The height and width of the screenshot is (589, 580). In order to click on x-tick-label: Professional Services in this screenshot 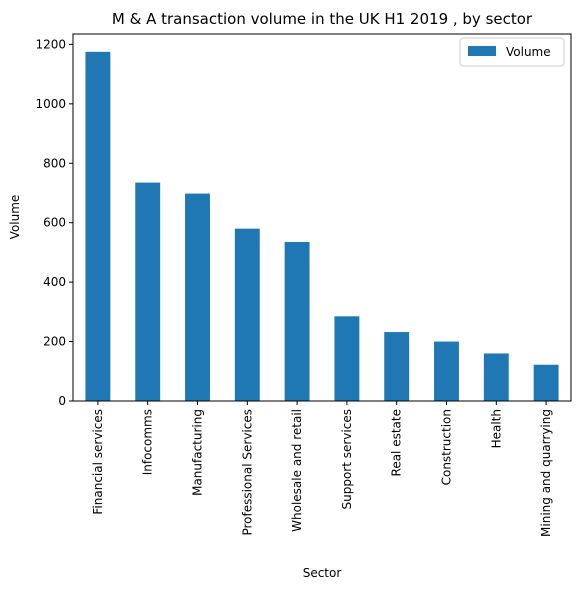, I will do `click(247, 472)`.